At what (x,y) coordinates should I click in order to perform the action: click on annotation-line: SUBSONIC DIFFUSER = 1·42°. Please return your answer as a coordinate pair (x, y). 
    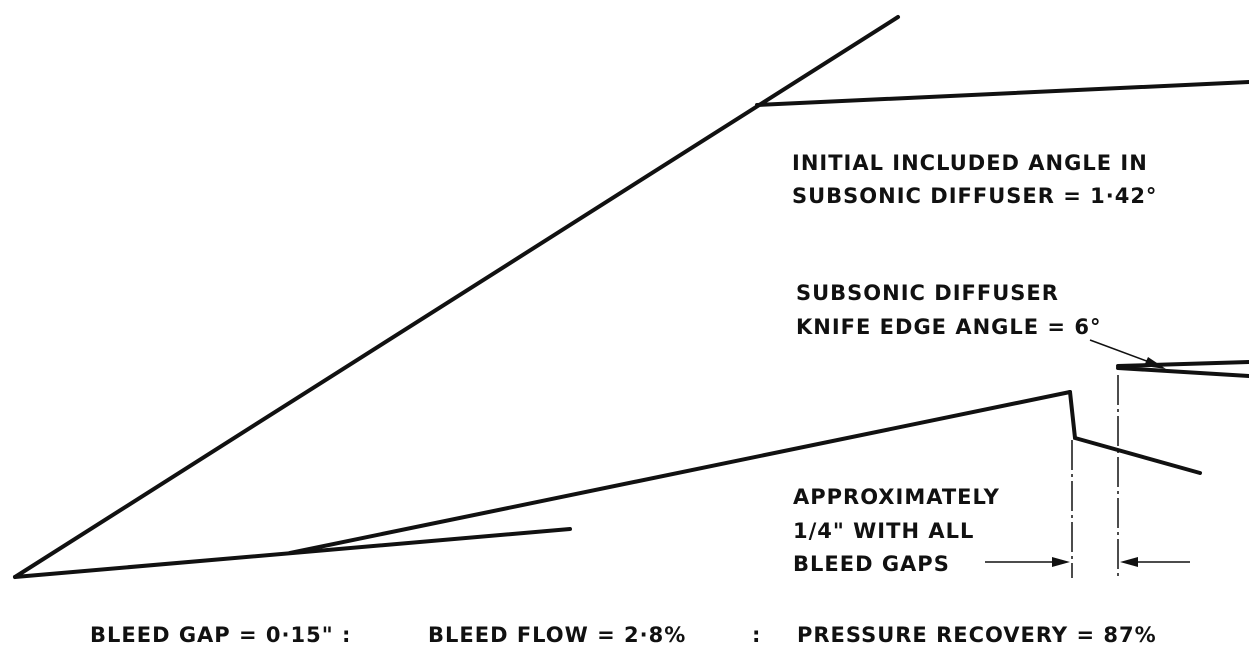
    Looking at the image, I should click on (974, 196).